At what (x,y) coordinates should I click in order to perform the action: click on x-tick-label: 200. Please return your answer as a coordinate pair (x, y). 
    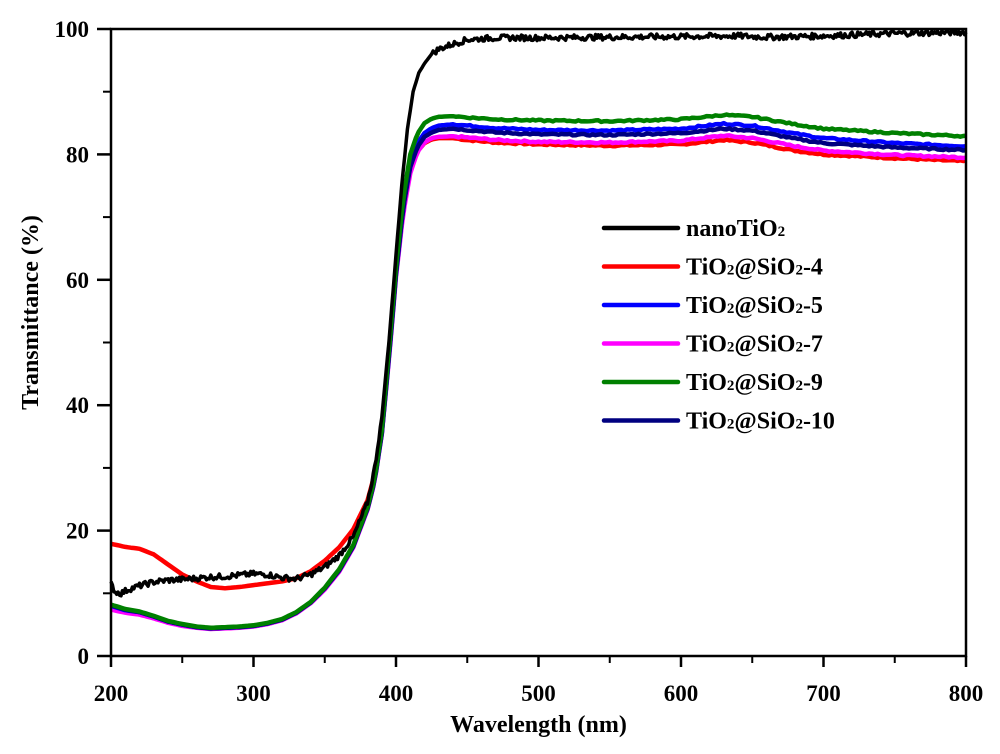
    Looking at the image, I should click on (111, 693).